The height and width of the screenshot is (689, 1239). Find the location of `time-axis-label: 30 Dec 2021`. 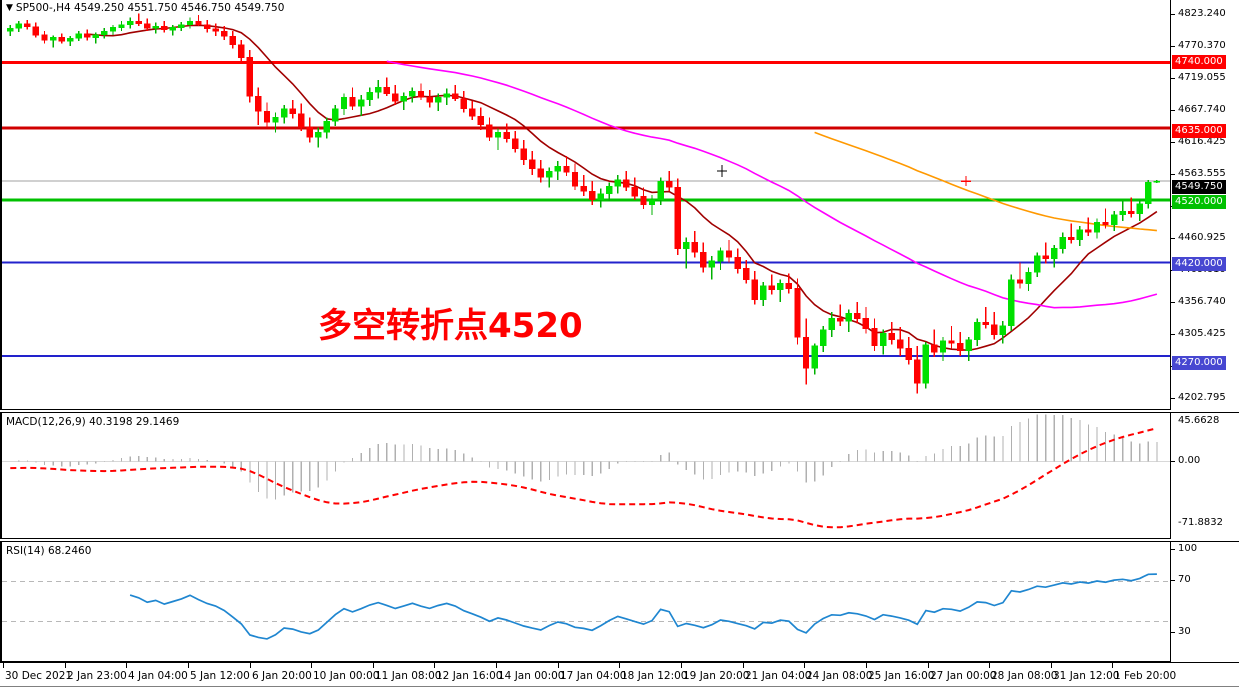

time-axis-label: 30 Dec 2021 is located at coordinates (39, 676).